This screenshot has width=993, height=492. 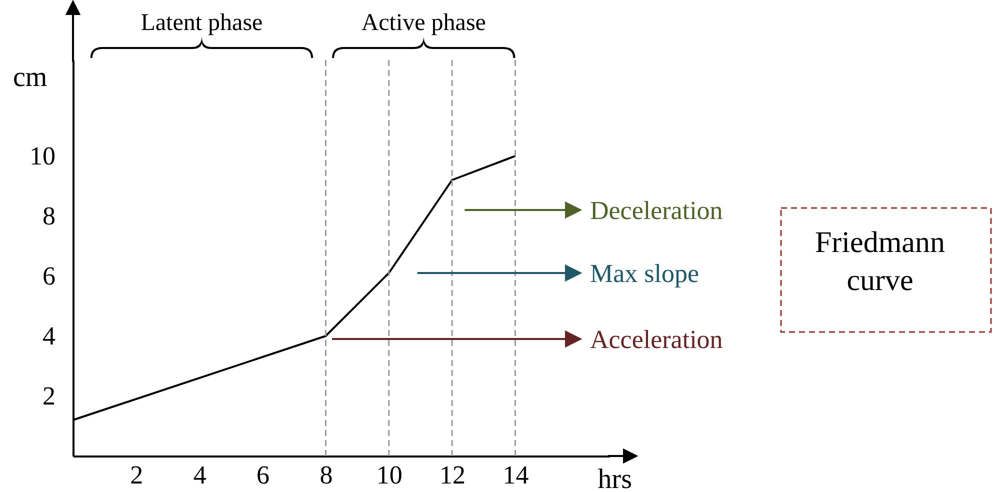 I want to click on y-tick-label: 4, so click(x=49, y=336).